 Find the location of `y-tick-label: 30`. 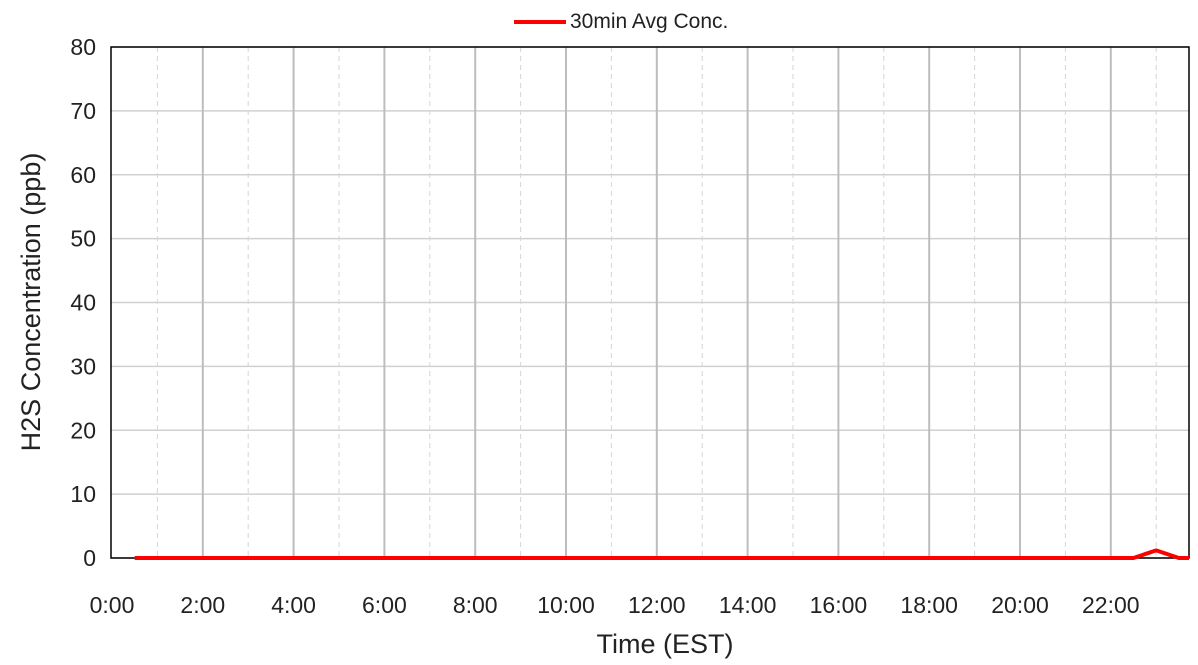

y-tick-label: 30 is located at coordinates (83, 366).